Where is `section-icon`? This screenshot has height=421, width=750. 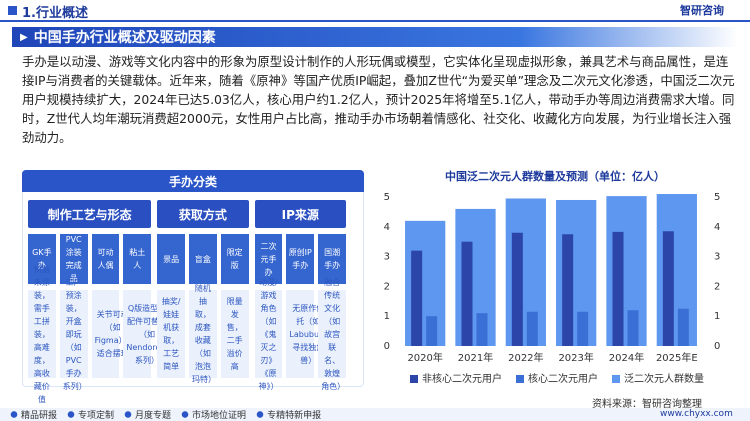
section-icon is located at coordinates (12, 10).